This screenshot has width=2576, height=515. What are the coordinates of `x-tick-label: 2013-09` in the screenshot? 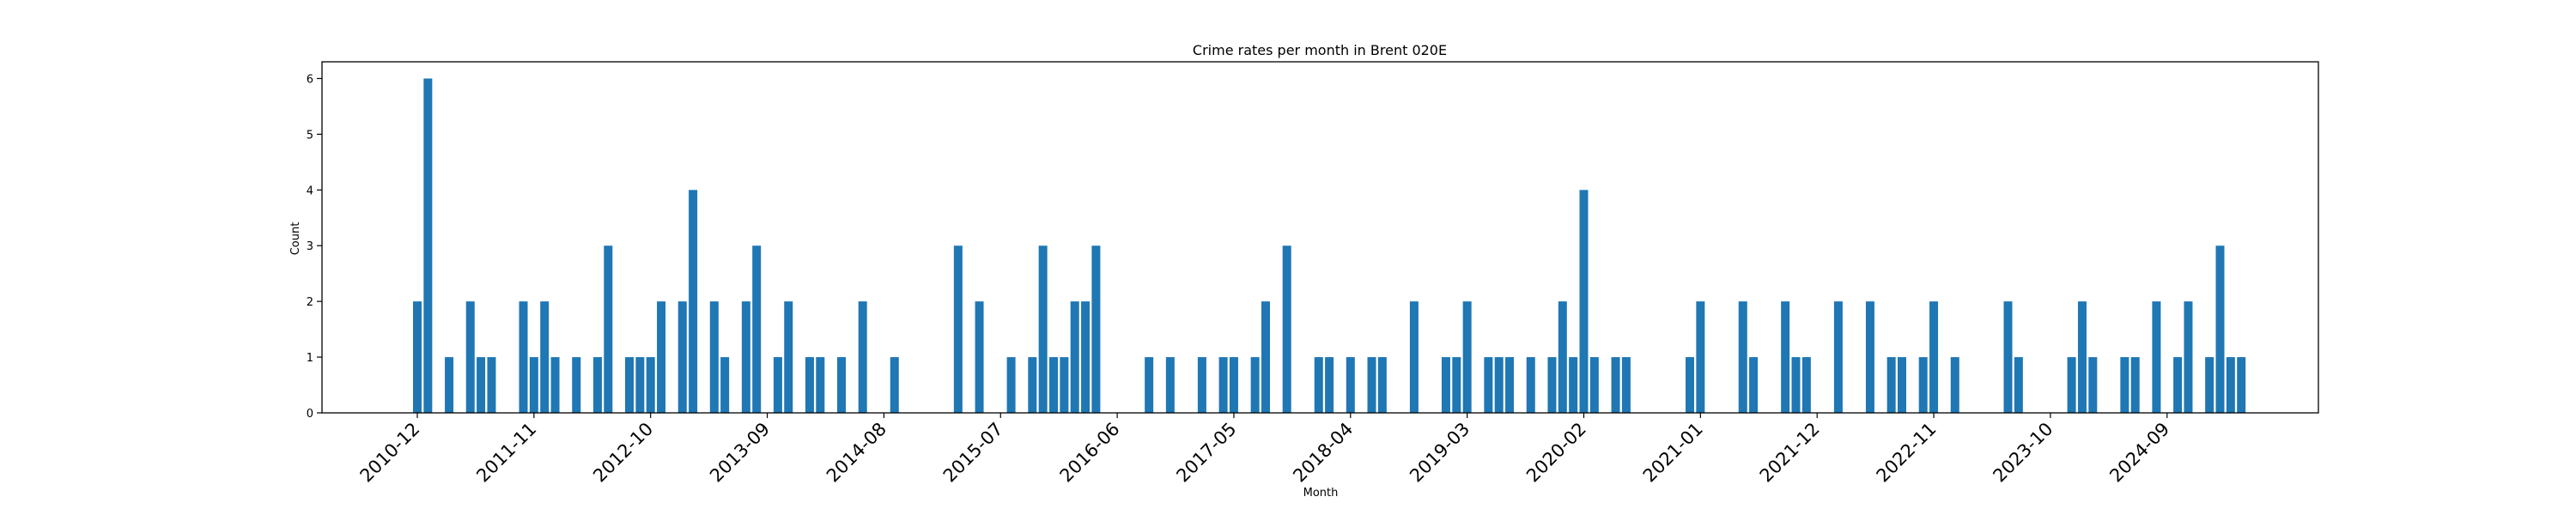 It's located at (740, 453).